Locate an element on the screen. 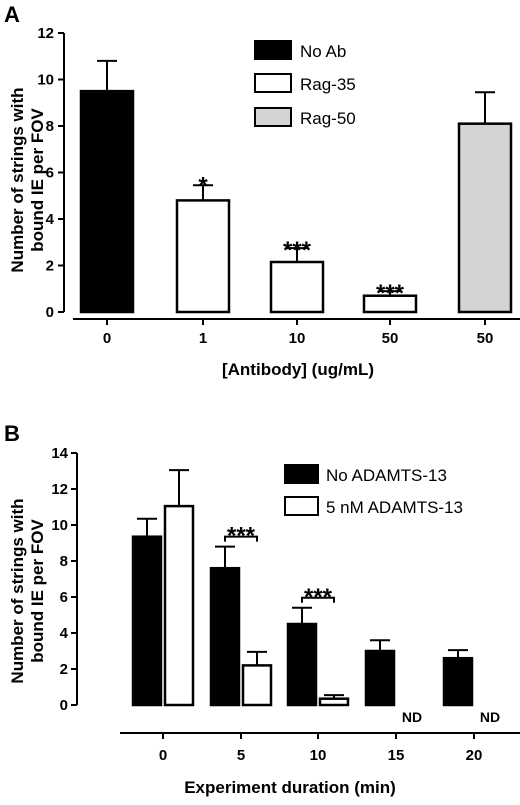  panel-a-y-tick-label: 0 is located at coordinates (50, 312).